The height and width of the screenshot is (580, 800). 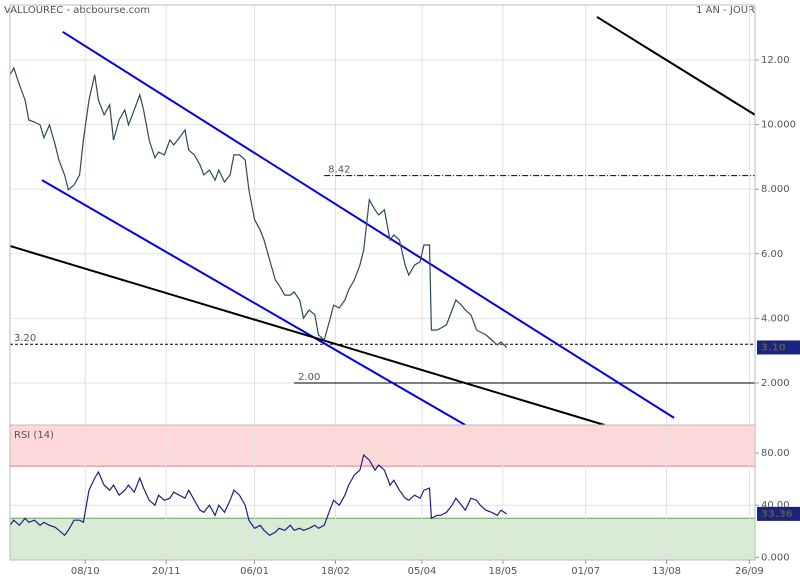 What do you see at coordinates (422, 571) in the screenshot?
I see `x-tick-label: 05/04` at bounding box center [422, 571].